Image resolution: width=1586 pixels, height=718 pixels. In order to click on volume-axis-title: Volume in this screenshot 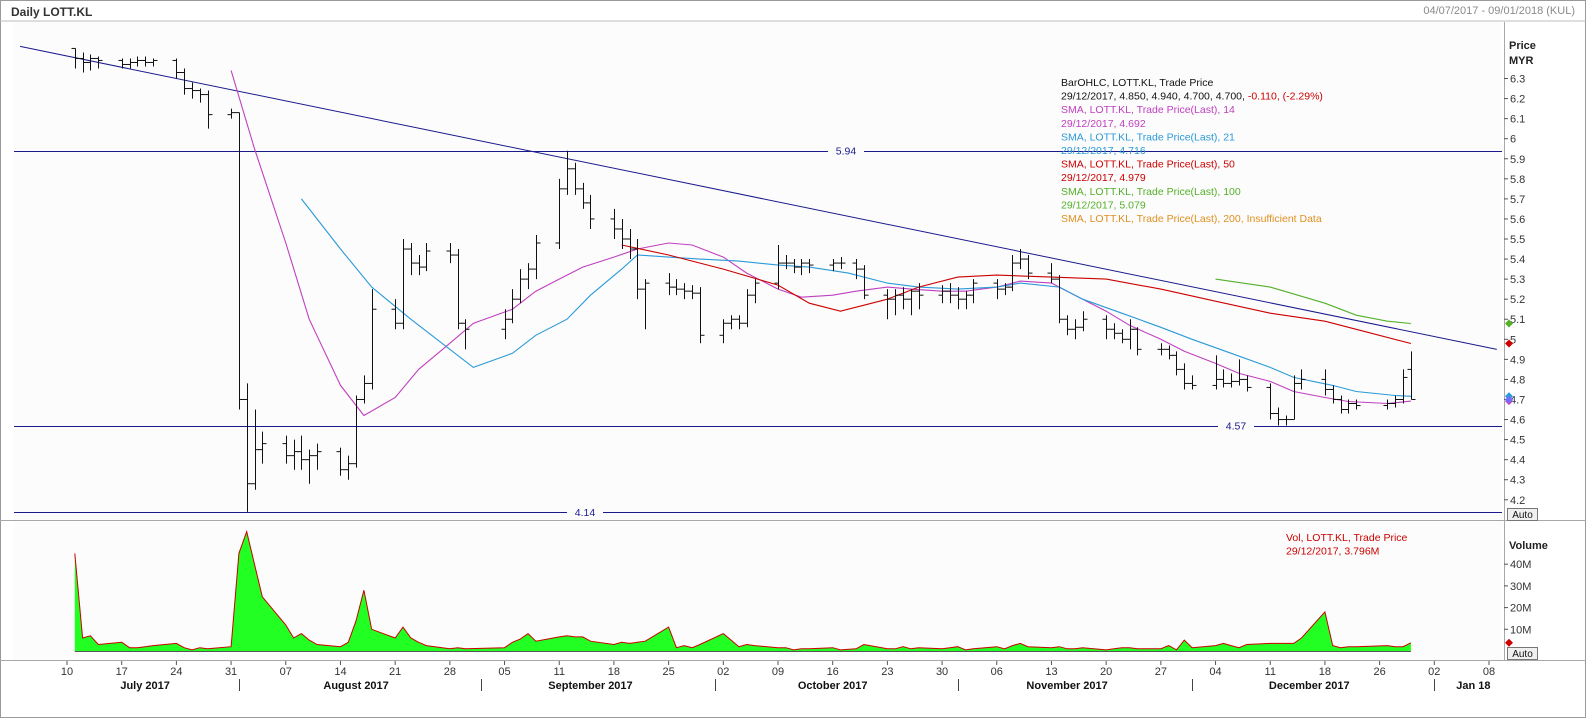, I will do `click(1528, 546)`.